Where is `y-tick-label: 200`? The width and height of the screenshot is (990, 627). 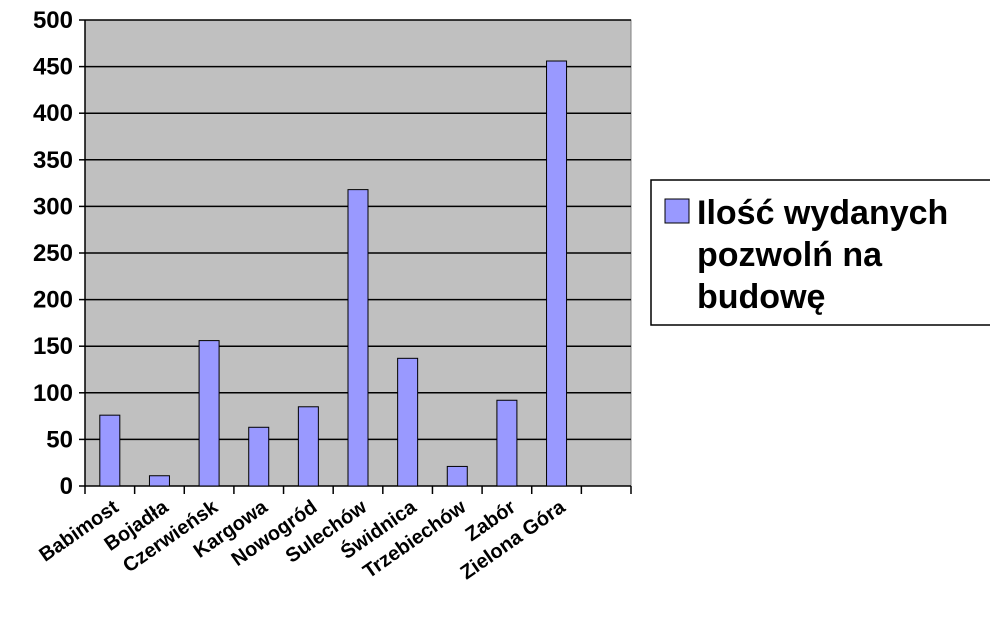
y-tick-label: 200 is located at coordinates (53, 300).